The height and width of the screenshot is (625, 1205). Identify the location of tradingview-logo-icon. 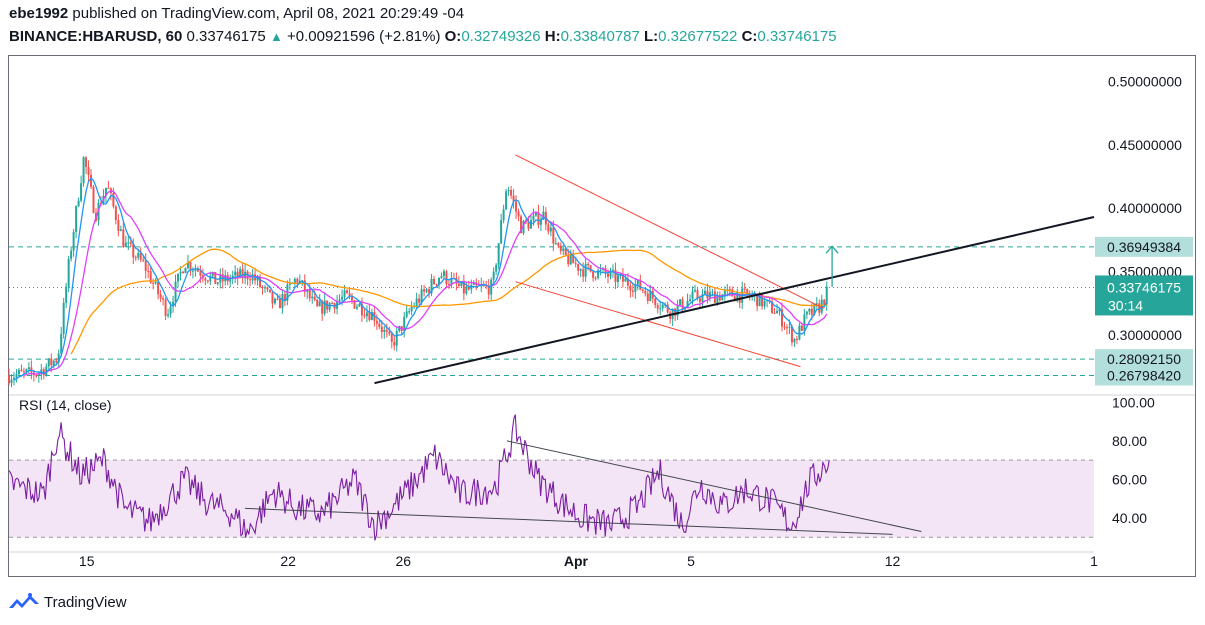
(24, 600).